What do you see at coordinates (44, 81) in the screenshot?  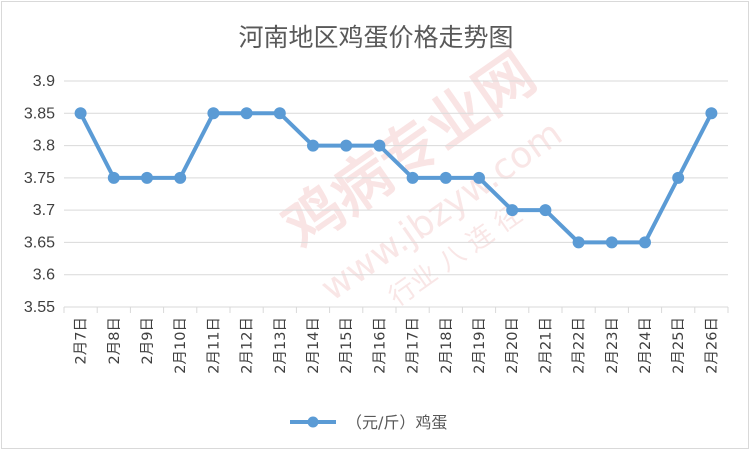 I see `y-tick-label: 3.9` at bounding box center [44, 81].